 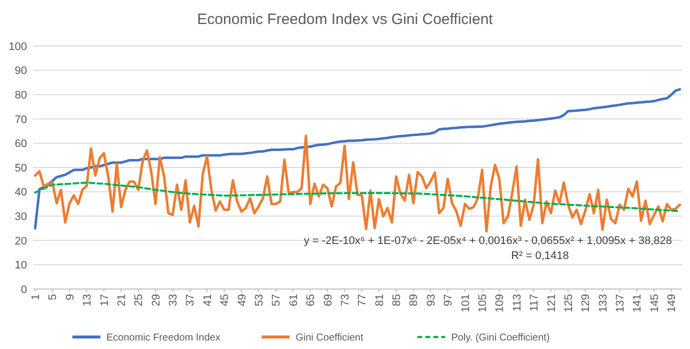 I want to click on x-tick-label: 73, so click(x=345, y=300).